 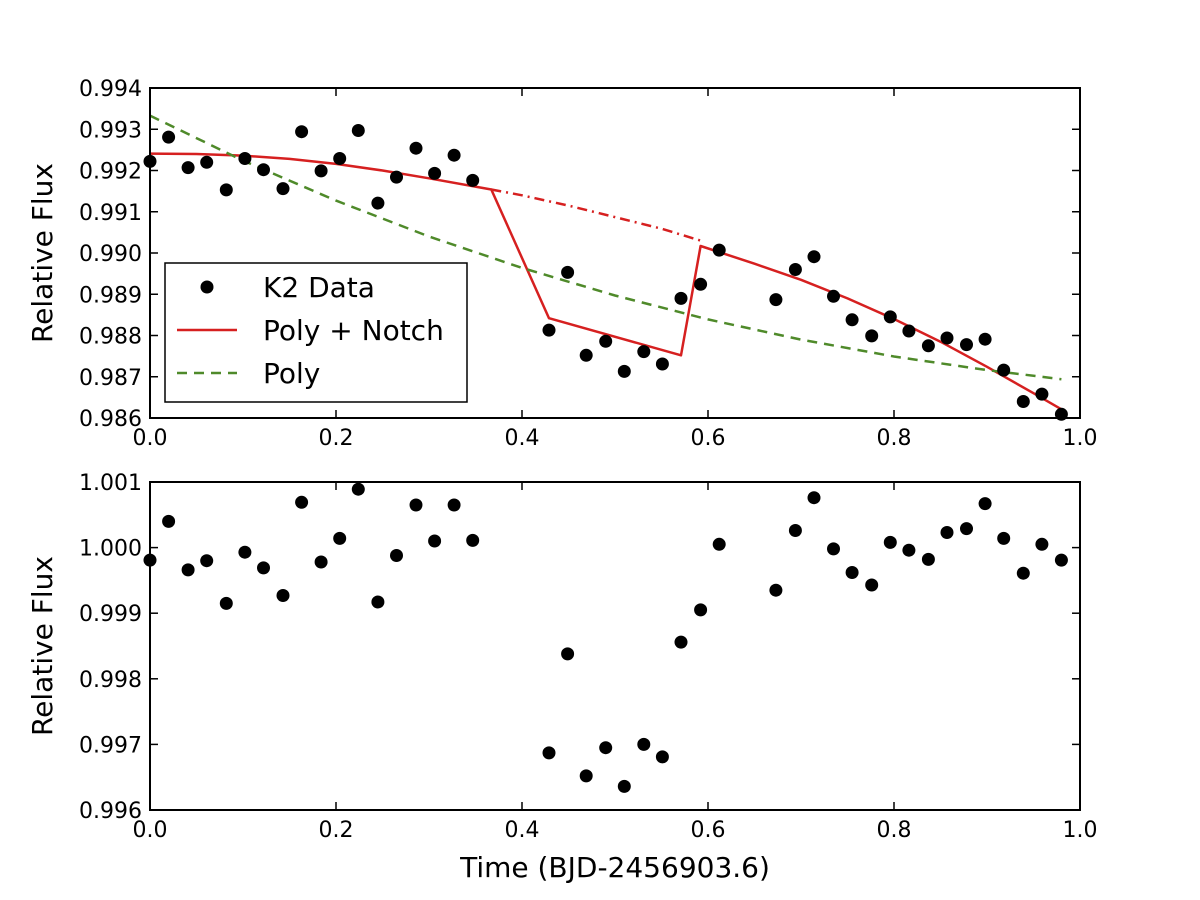 What do you see at coordinates (1080, 830) in the screenshot?
I see `bottom-xtick-label: 1.0` at bounding box center [1080, 830].